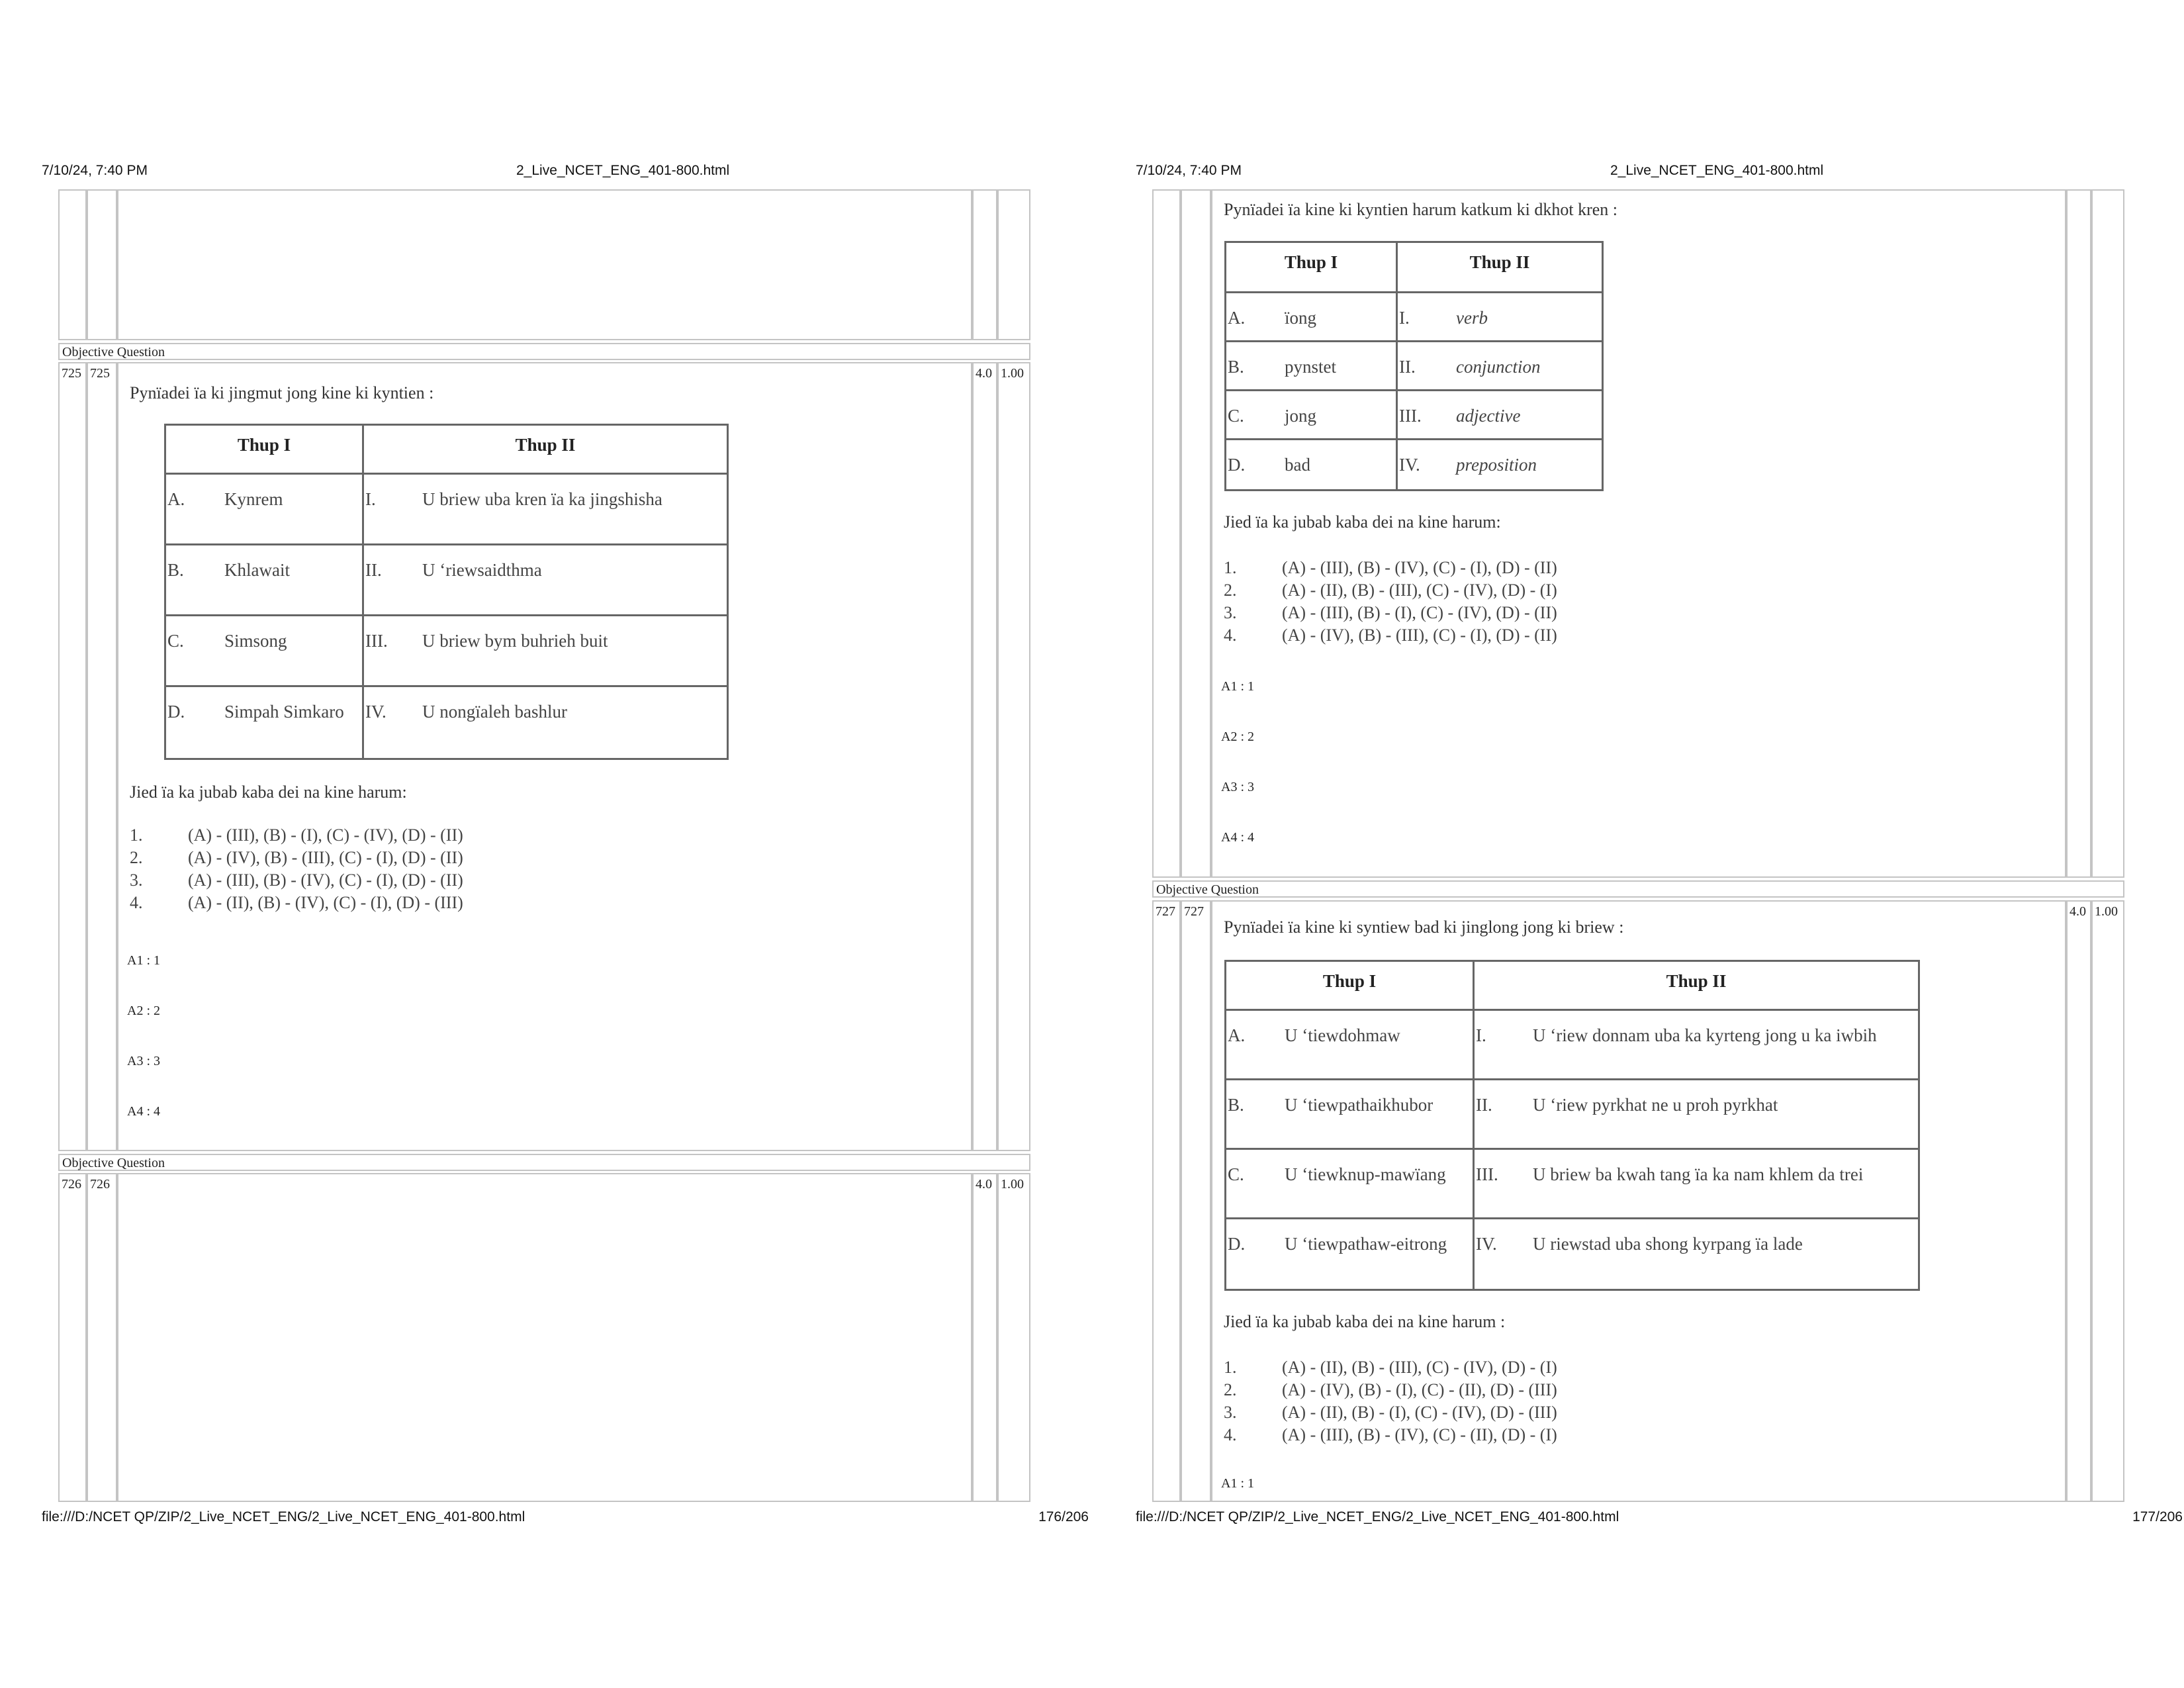  What do you see at coordinates (1351, 1254) in the screenshot?
I see `thup-i-cell: D. U ‘tiewpathaw-eitrong` at bounding box center [1351, 1254].